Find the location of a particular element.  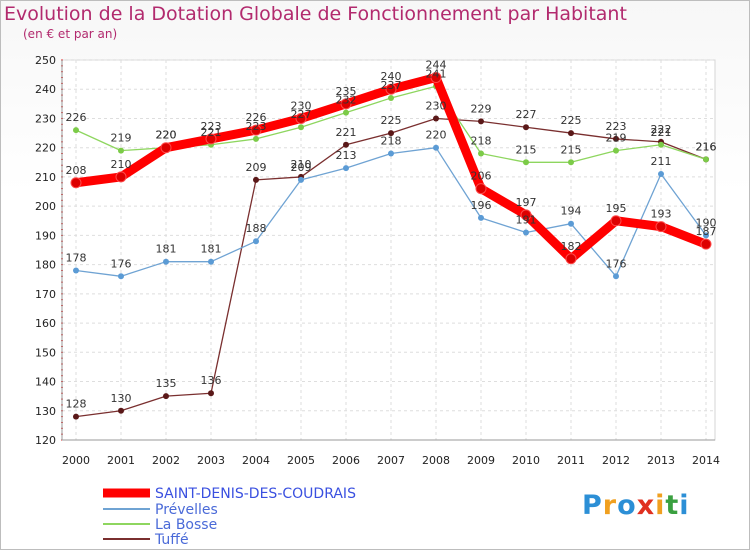

data-label: 219 is located at coordinates (121, 138).